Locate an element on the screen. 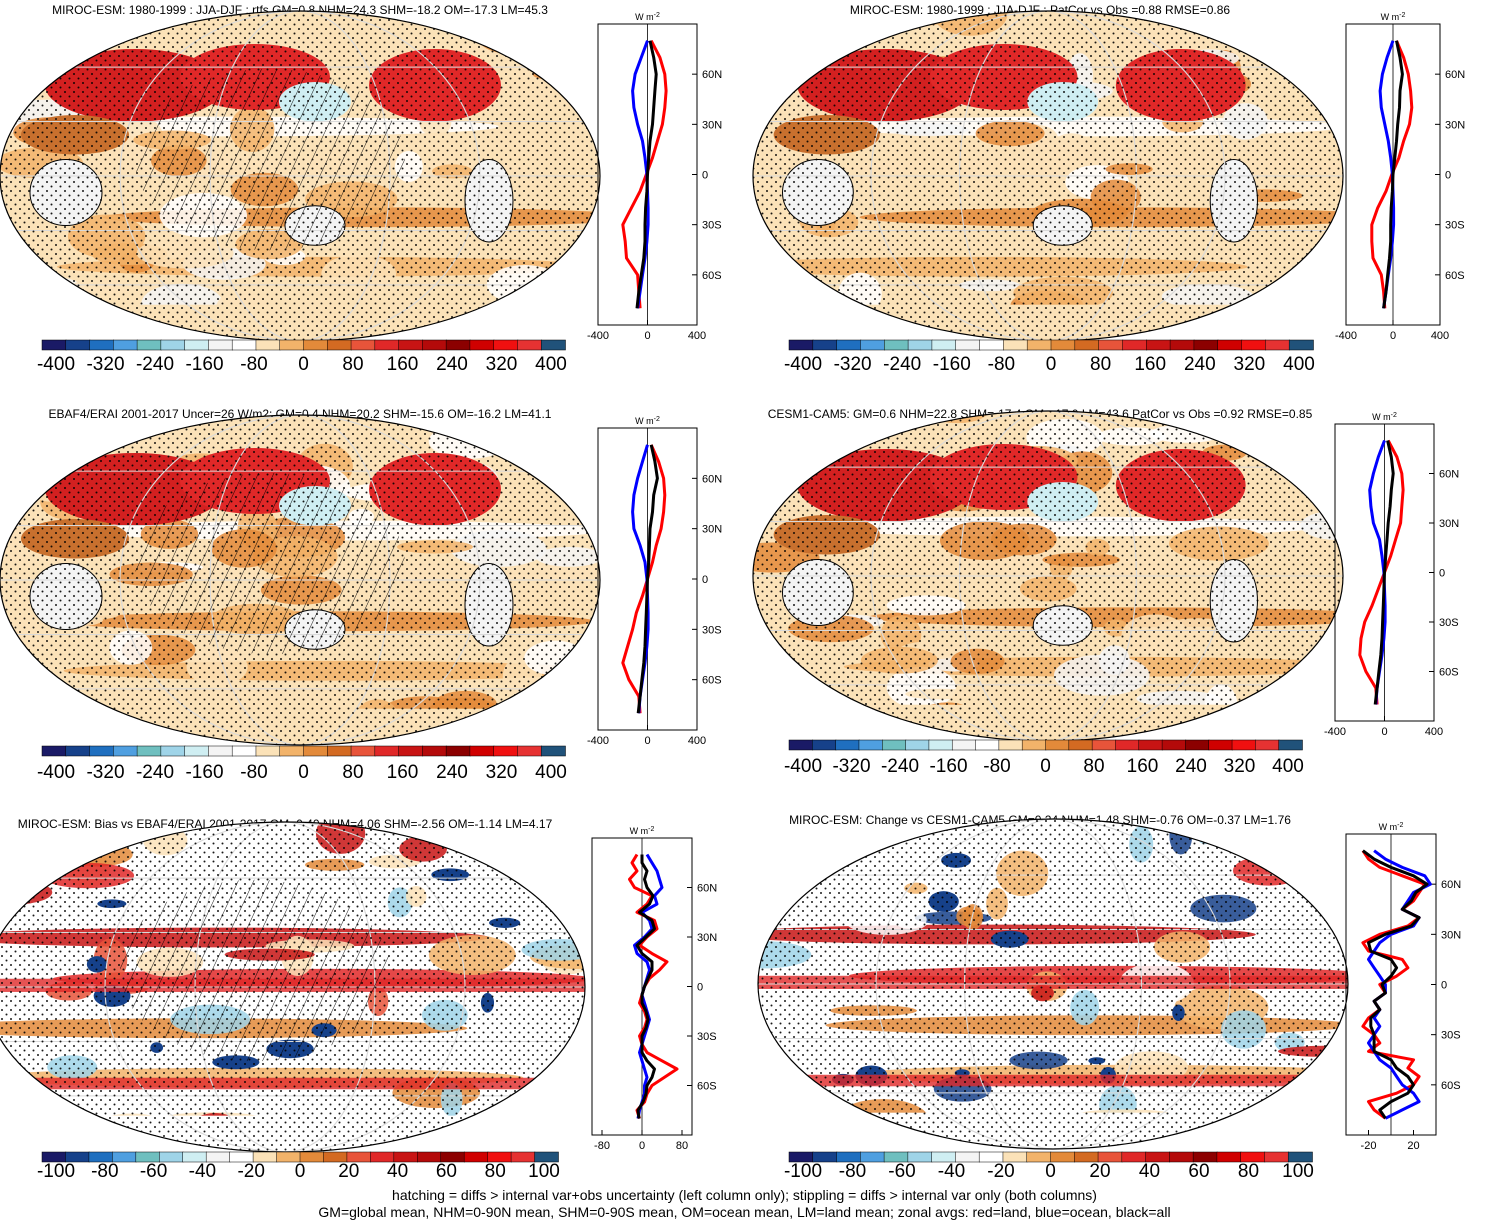  xtick-label: -80 is located at coordinates (602, 1146).